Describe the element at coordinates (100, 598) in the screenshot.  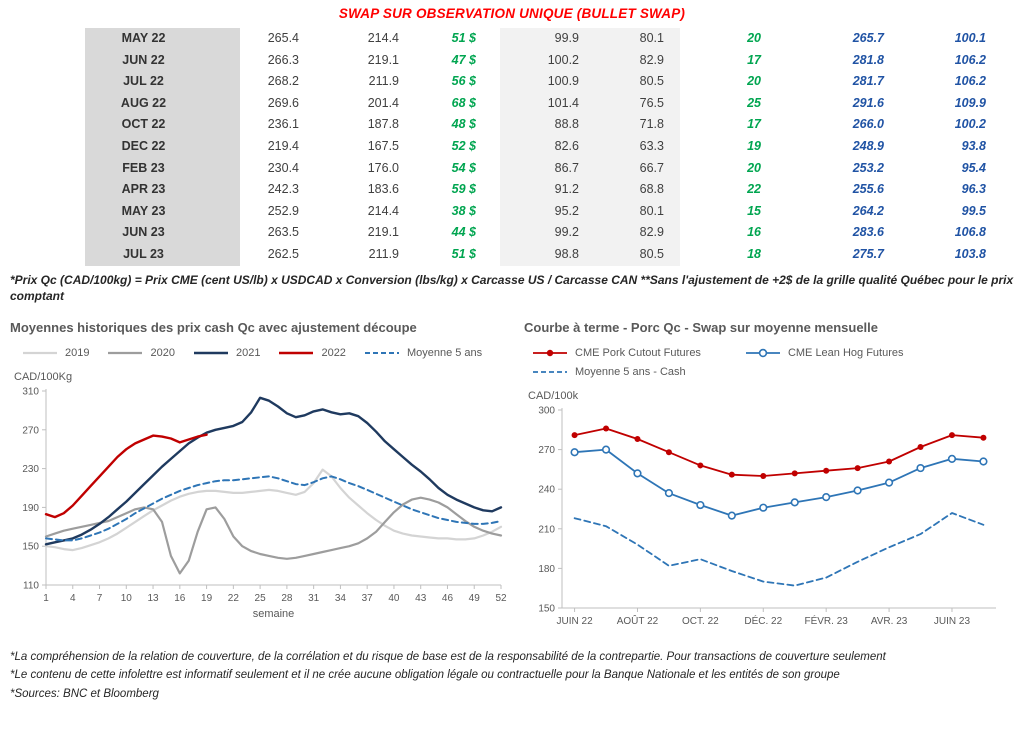
I see `x-tick-label: 7` at that location.